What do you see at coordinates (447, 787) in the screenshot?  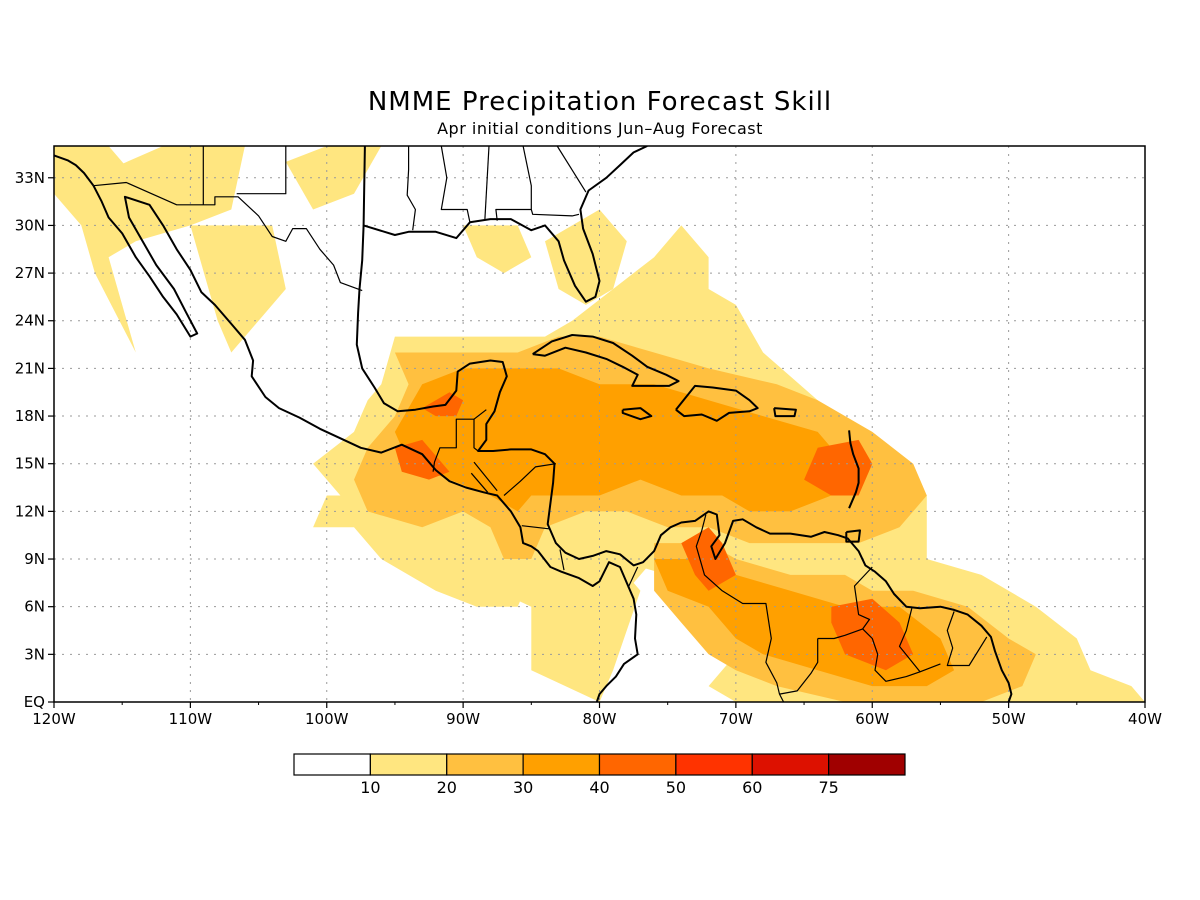 I see `colorbar-label-1: 20` at bounding box center [447, 787].